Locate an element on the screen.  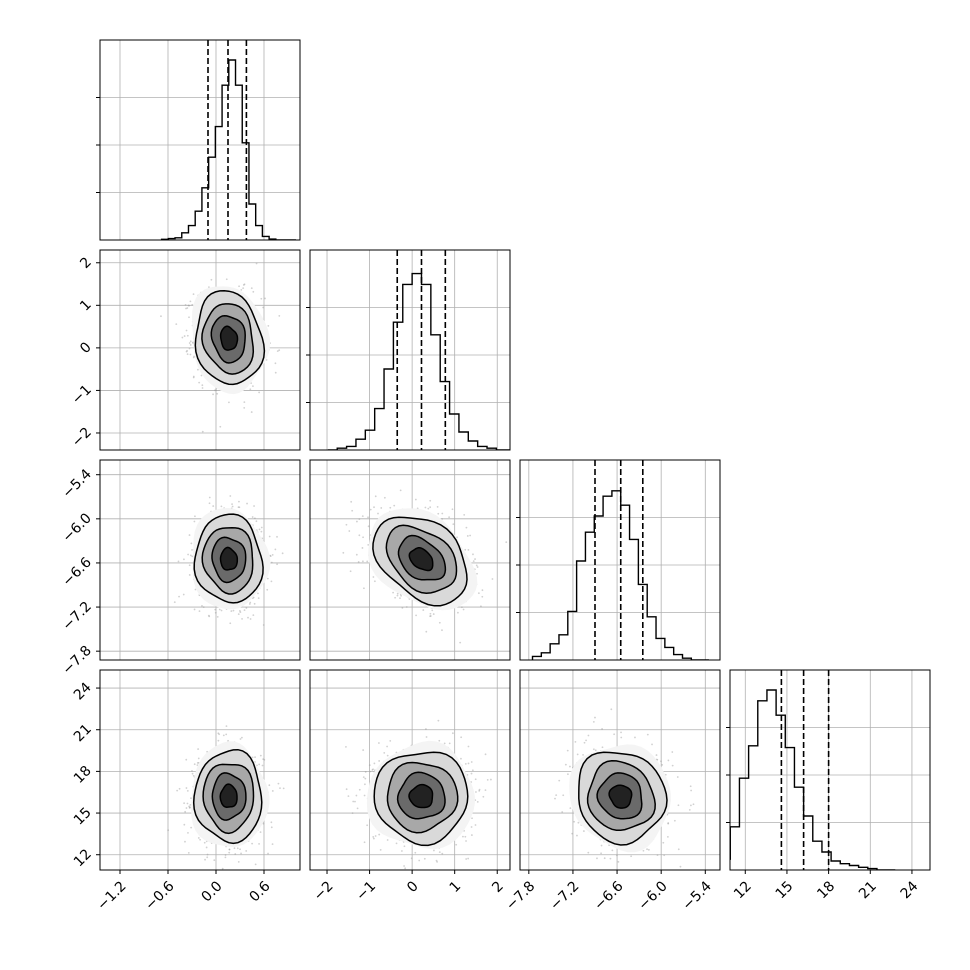
y-tick-label-1-2: 0 is located at coordinates (86, 348).